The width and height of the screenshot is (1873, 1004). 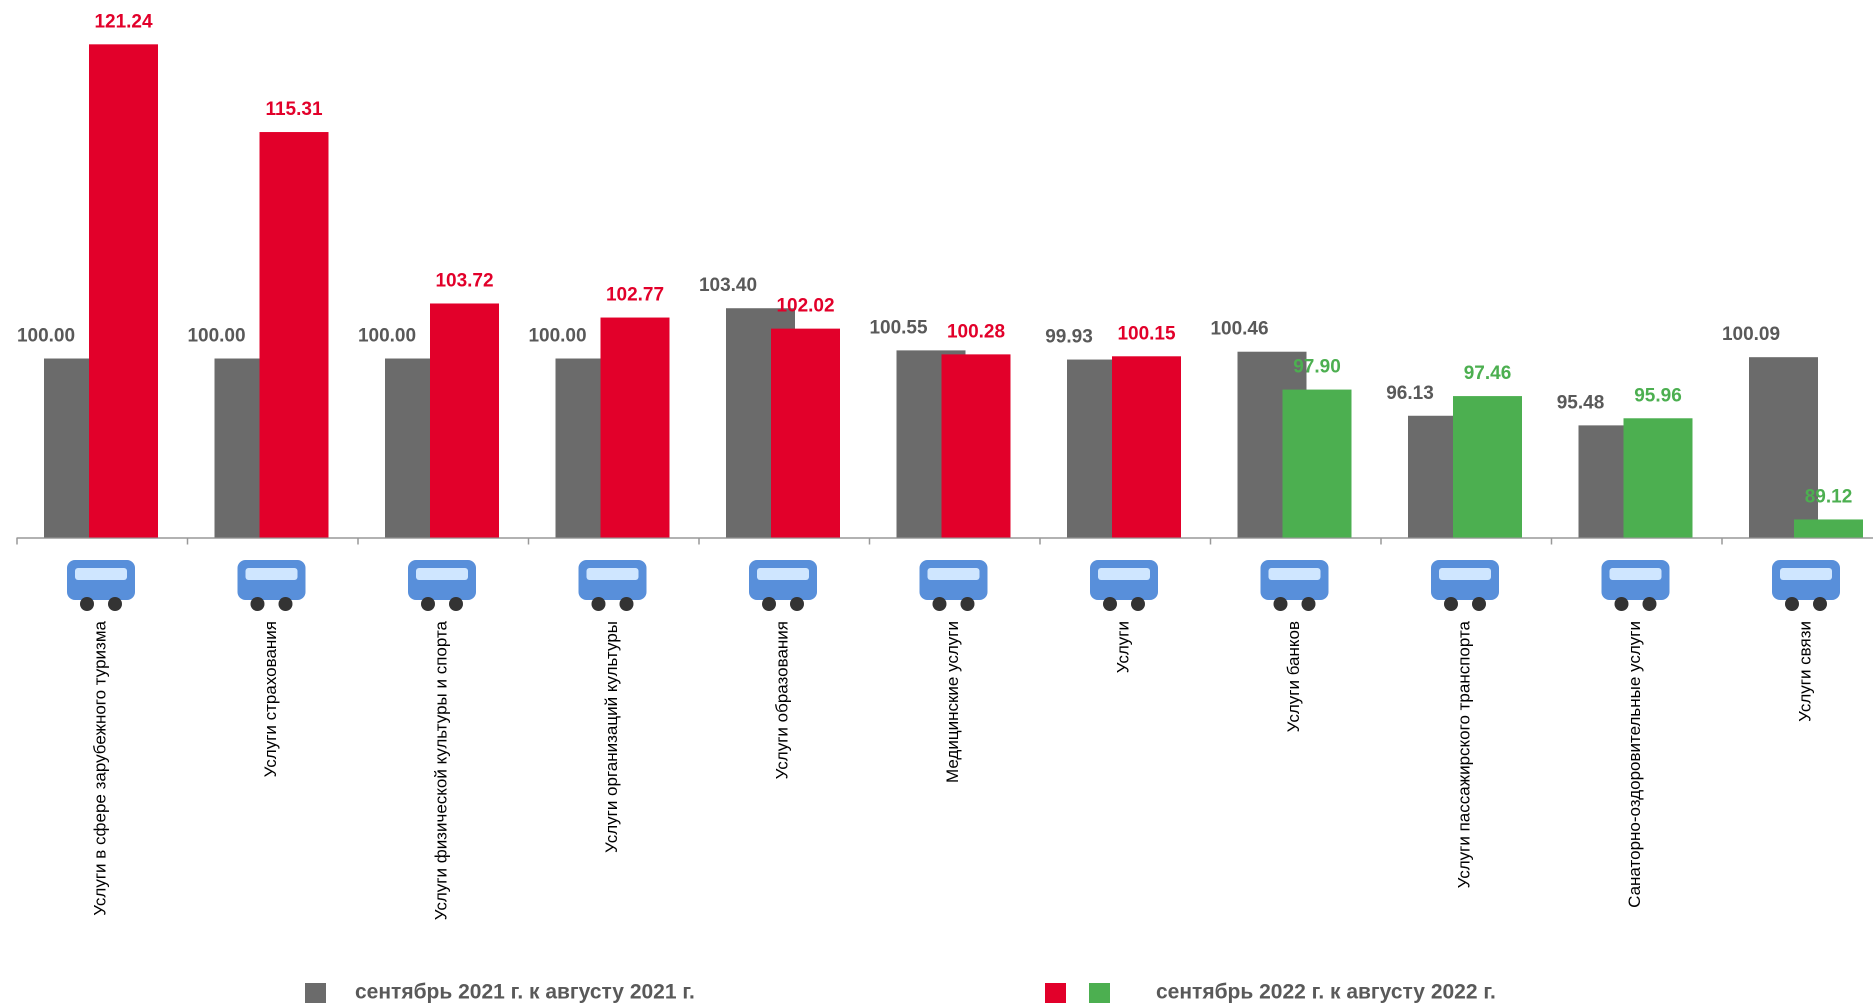 I want to click on data-label: 102.77, so click(x=635, y=295).